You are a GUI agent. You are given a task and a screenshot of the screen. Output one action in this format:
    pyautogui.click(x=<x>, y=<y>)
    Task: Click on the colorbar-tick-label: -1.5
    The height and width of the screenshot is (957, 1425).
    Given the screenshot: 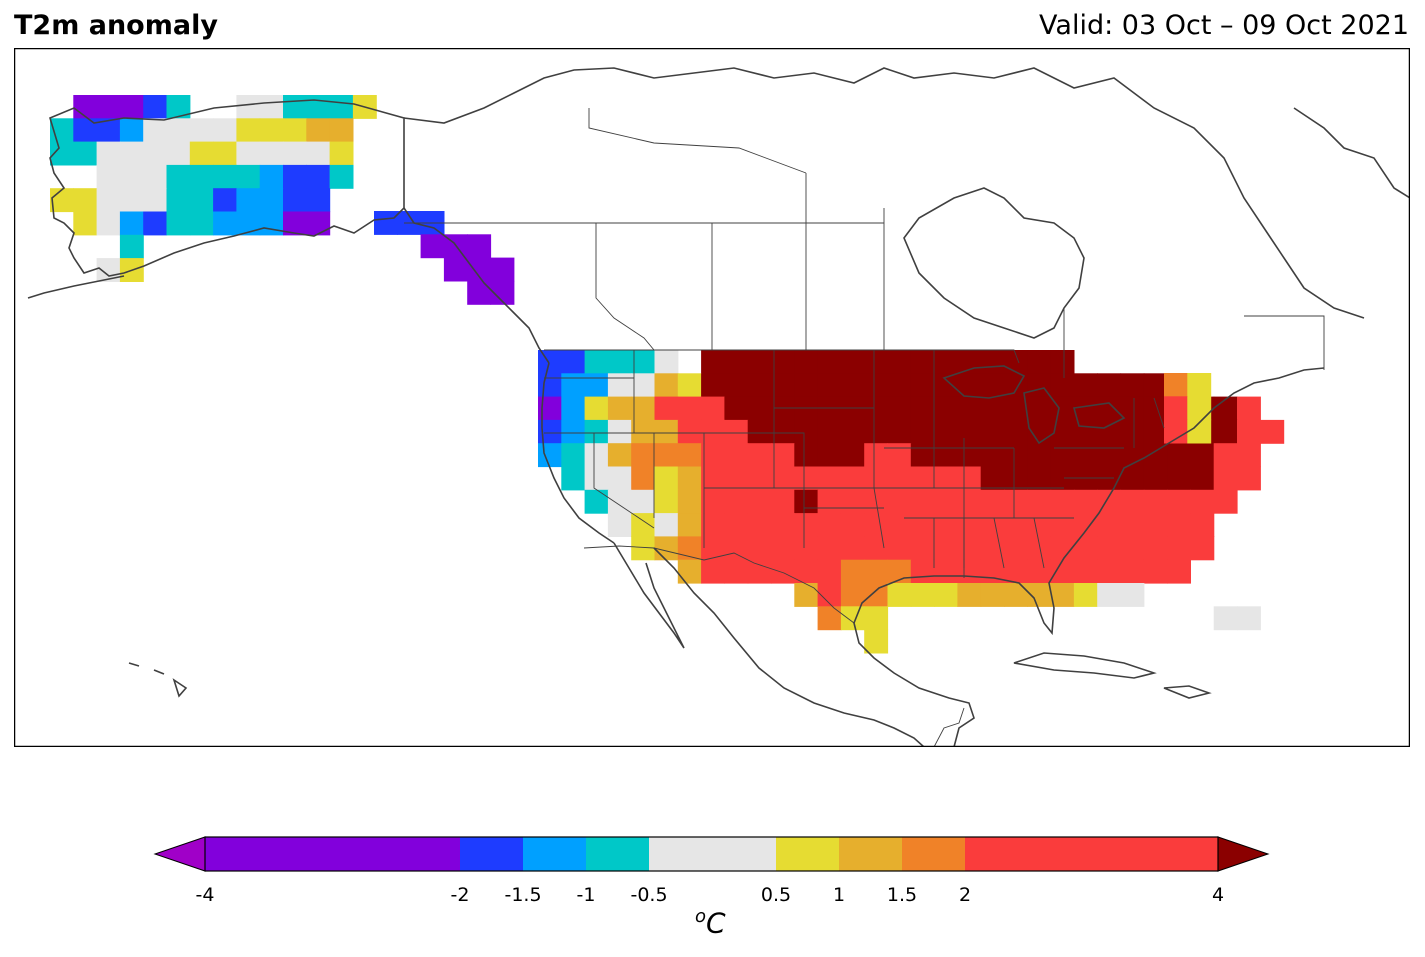 What is the action you would take?
    pyautogui.click(x=523, y=895)
    